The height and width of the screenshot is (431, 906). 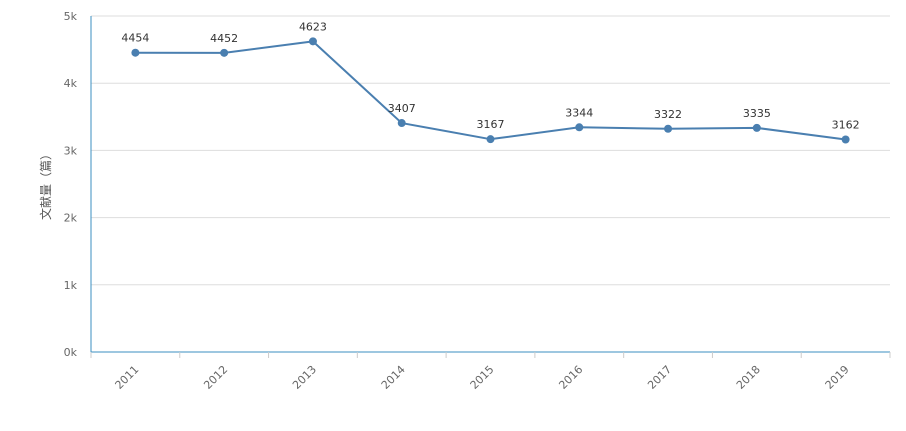 What do you see at coordinates (579, 112) in the screenshot?
I see `data-label: 3344` at bounding box center [579, 112].